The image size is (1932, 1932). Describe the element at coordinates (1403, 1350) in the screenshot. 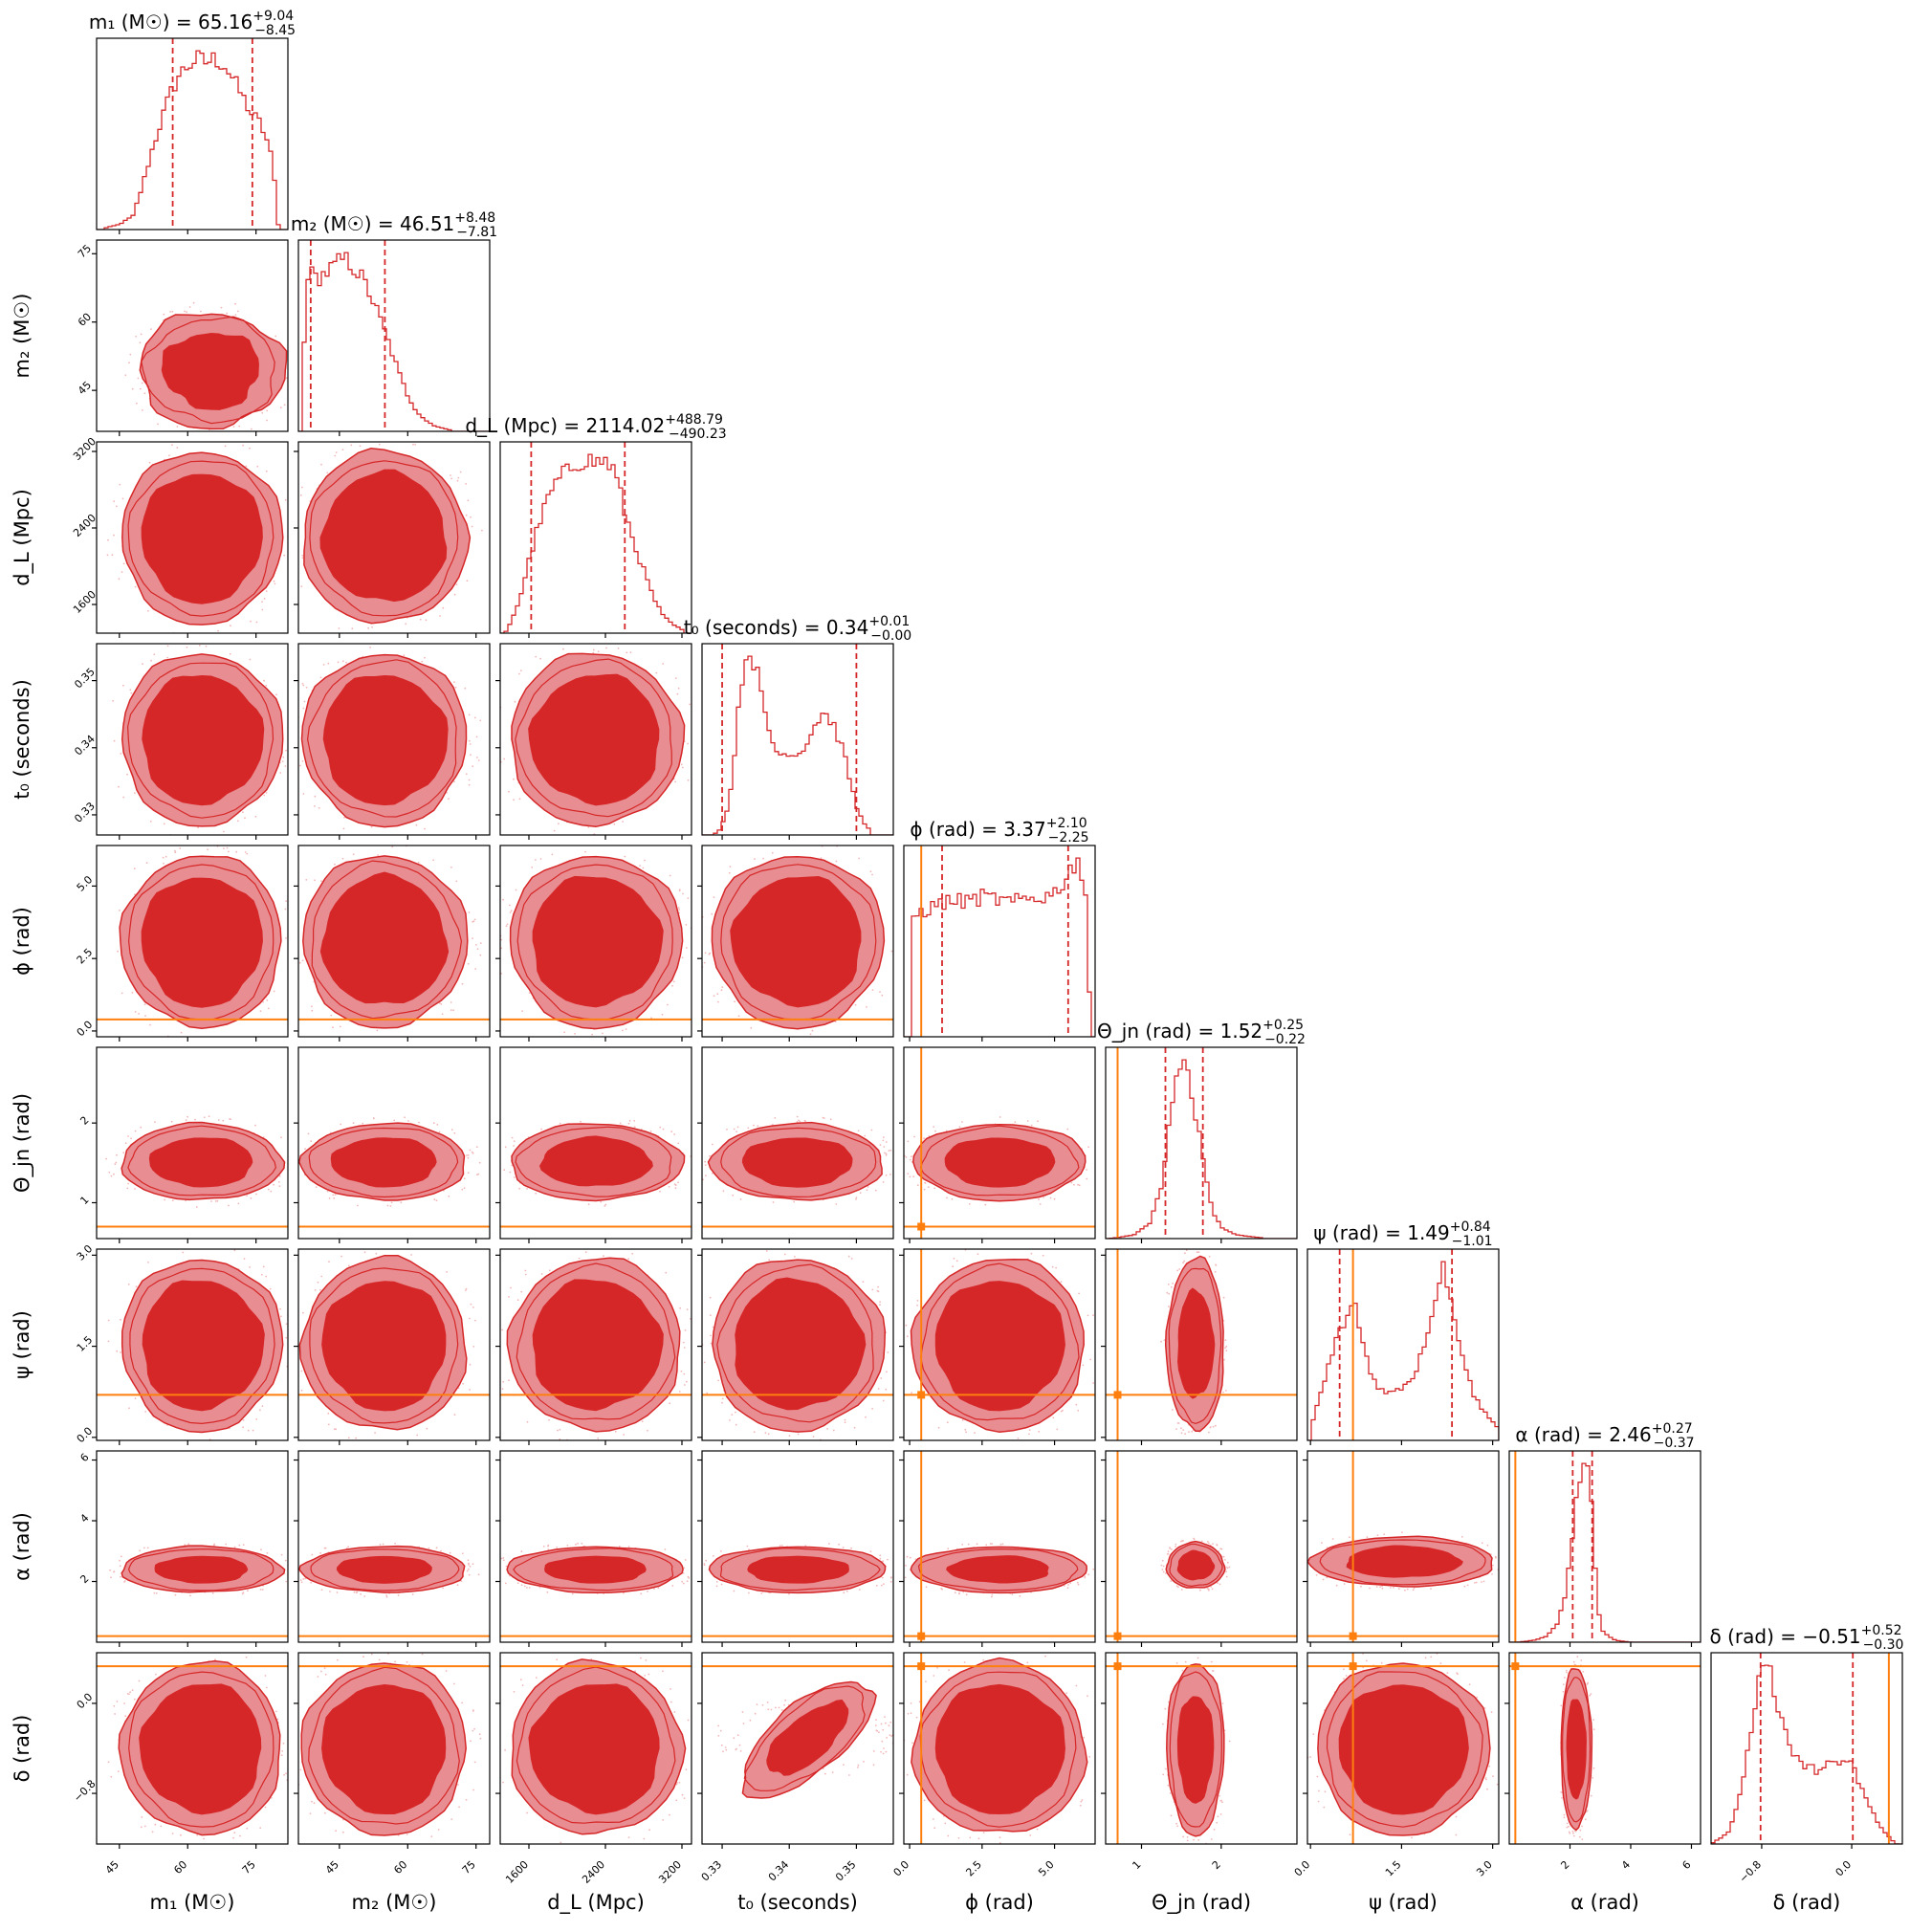

I see `histogram-psi` at that location.